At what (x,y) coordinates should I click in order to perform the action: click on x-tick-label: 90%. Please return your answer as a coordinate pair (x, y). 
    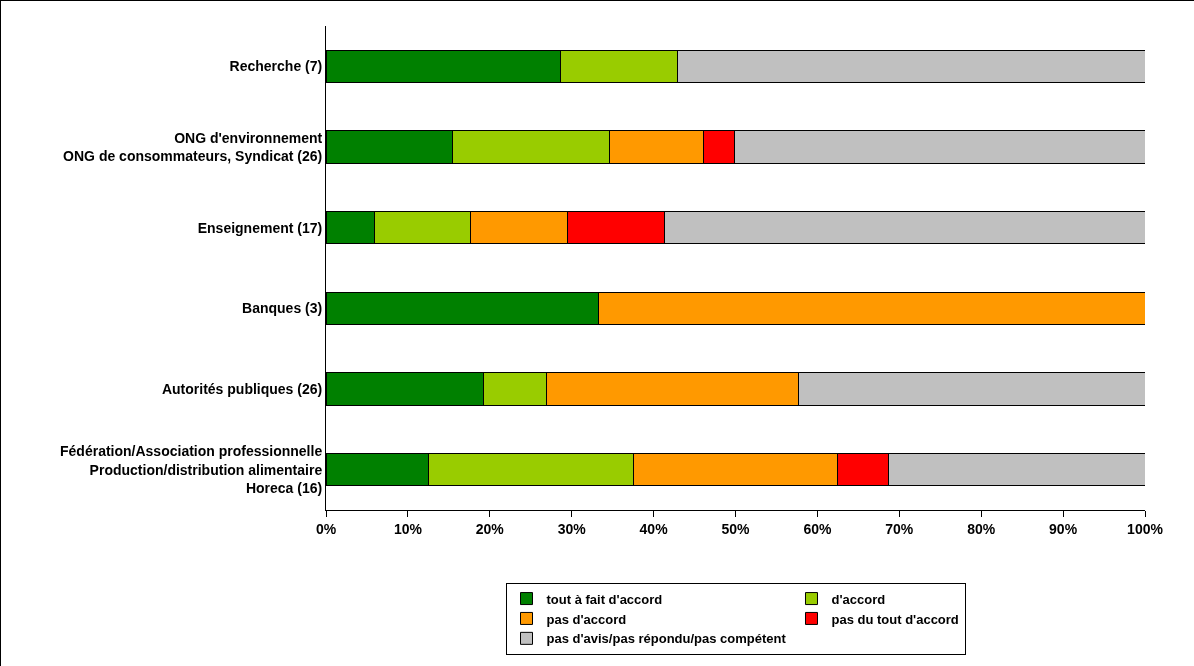
    Looking at the image, I should click on (1063, 528).